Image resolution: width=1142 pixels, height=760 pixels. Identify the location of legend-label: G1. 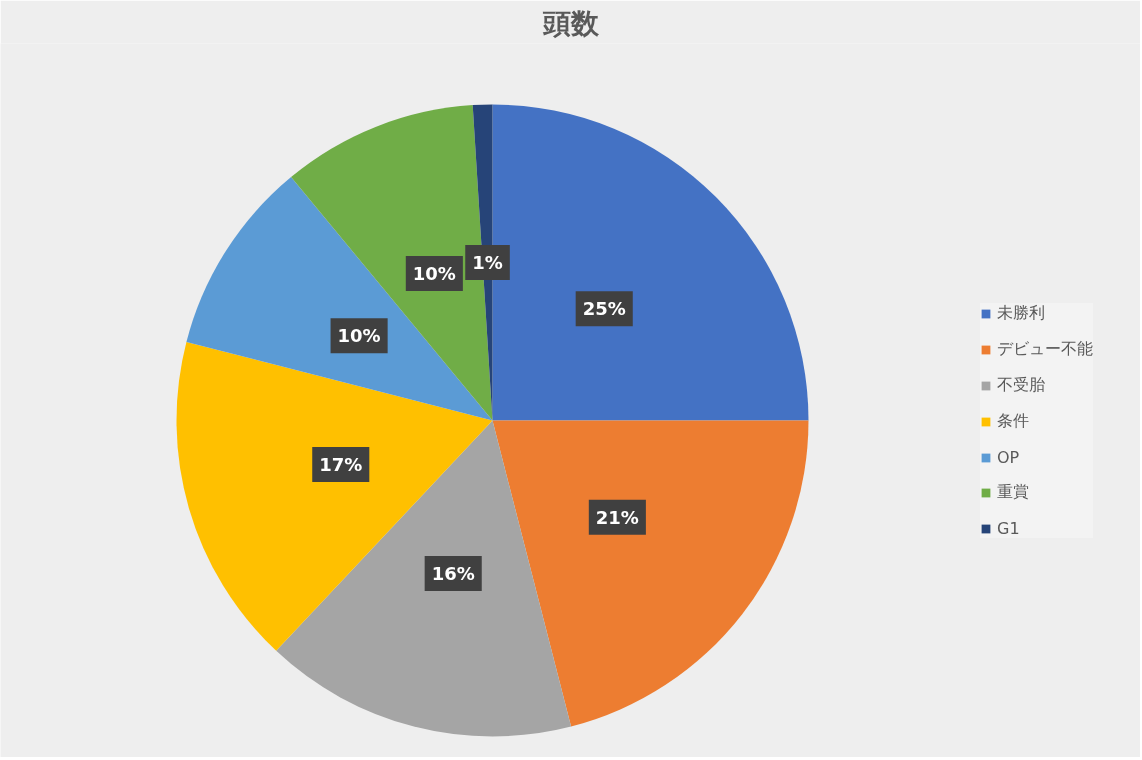
(1008, 528).